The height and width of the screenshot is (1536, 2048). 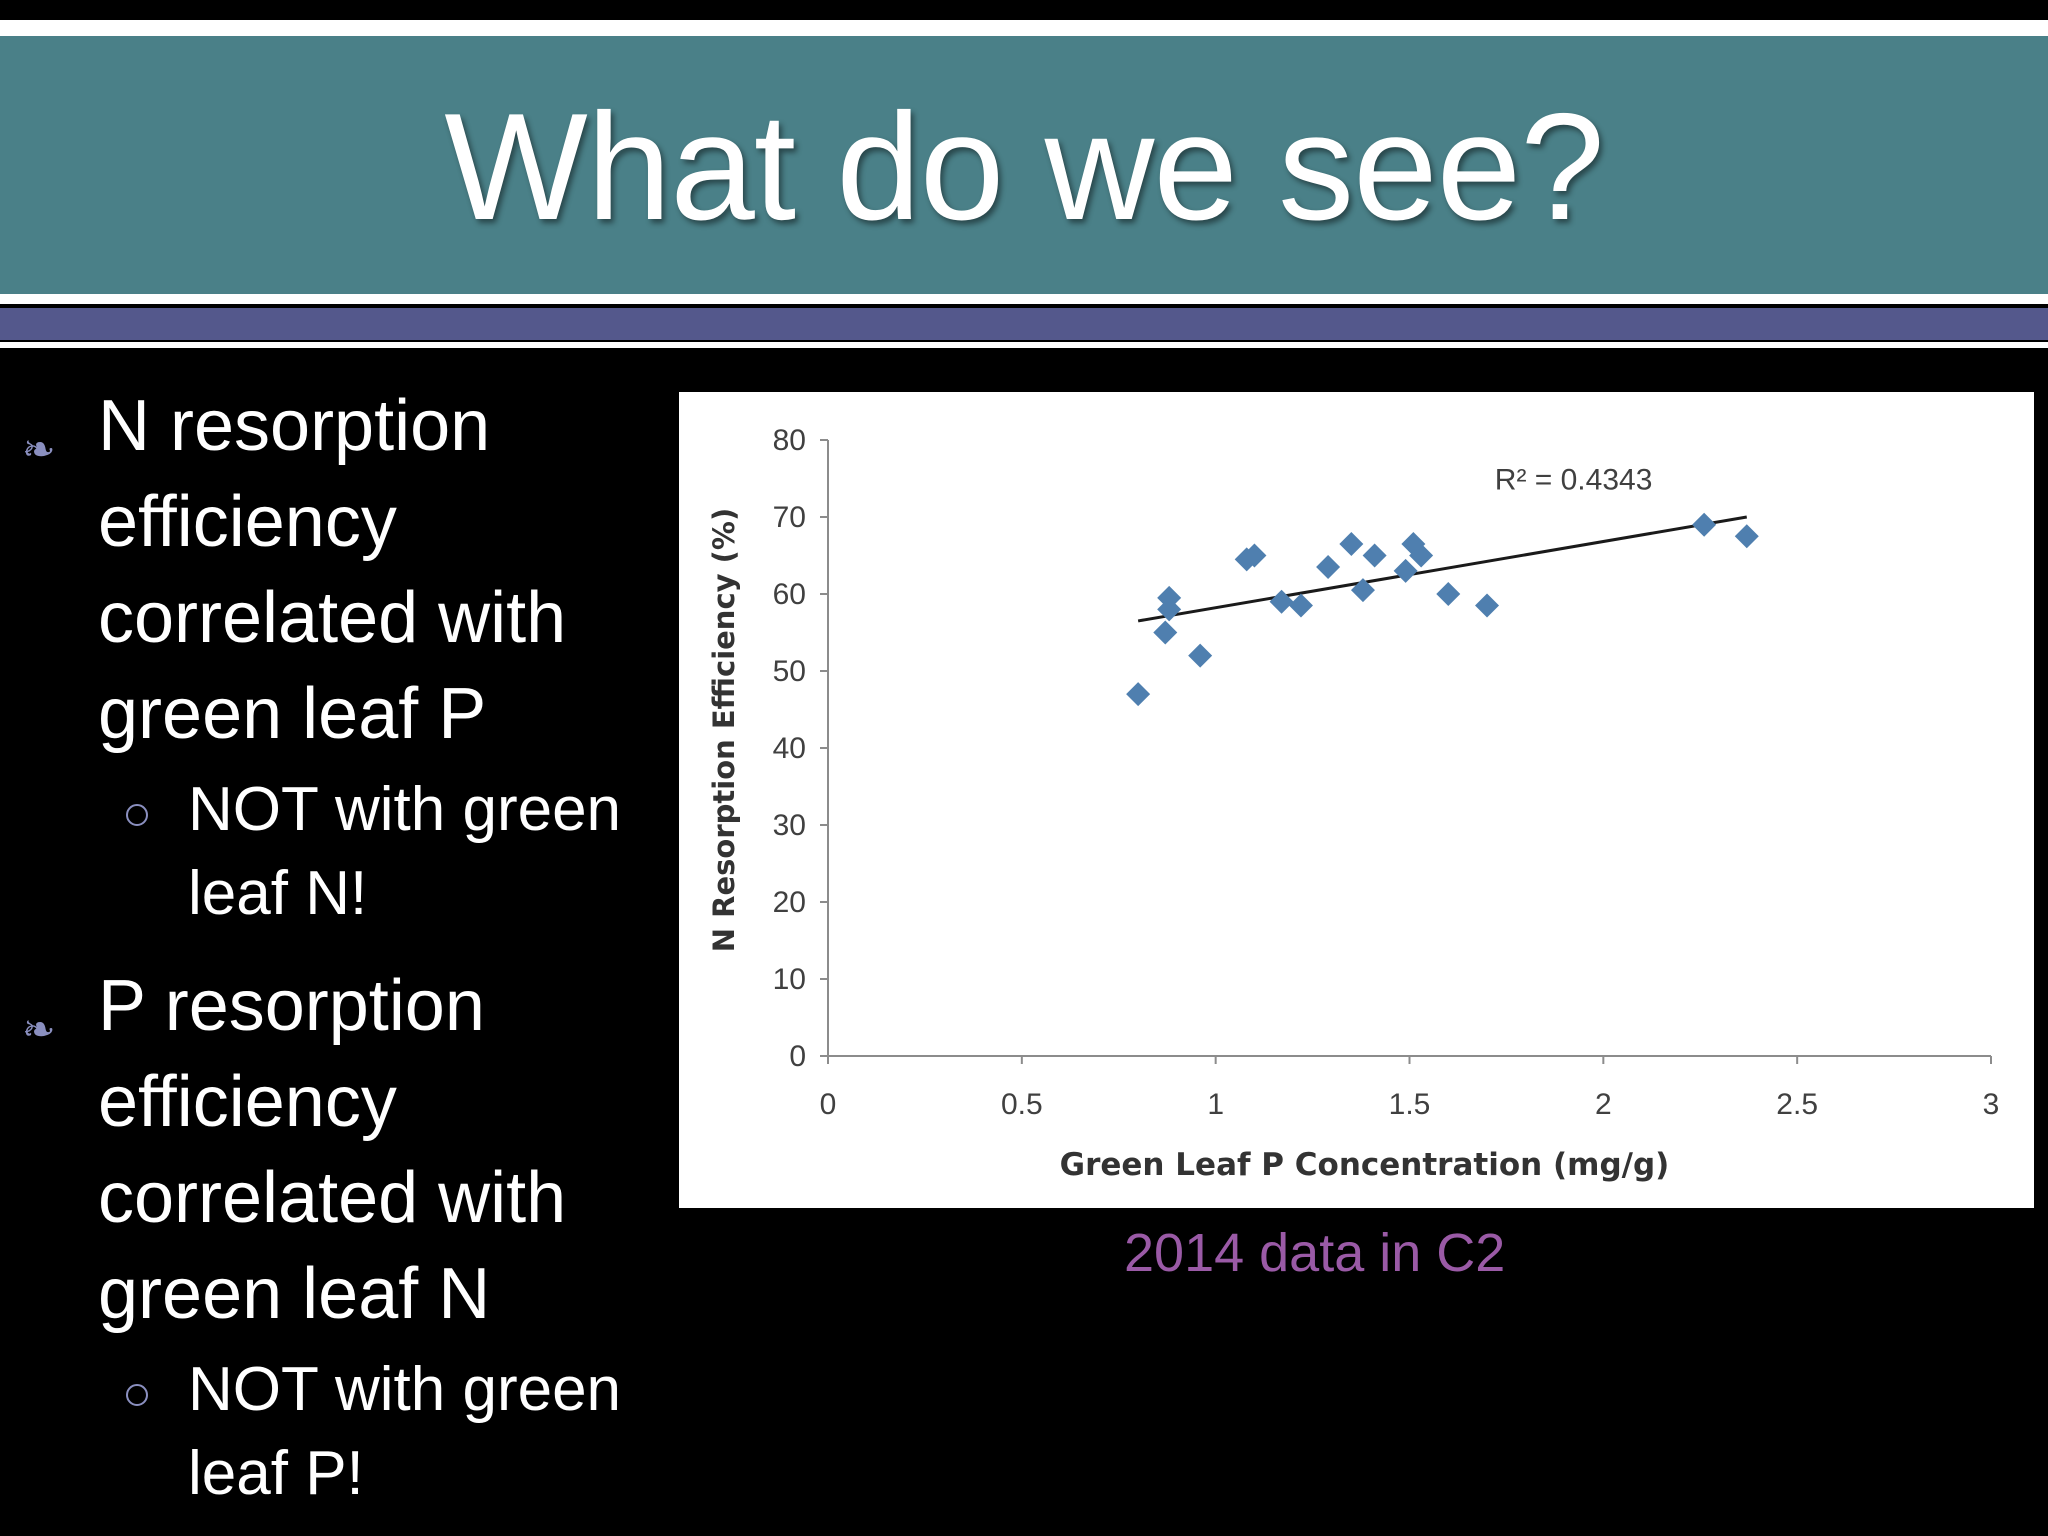 What do you see at coordinates (352, 1432) in the screenshot?
I see `sub-bullet-item: NOT with green leaf P!` at bounding box center [352, 1432].